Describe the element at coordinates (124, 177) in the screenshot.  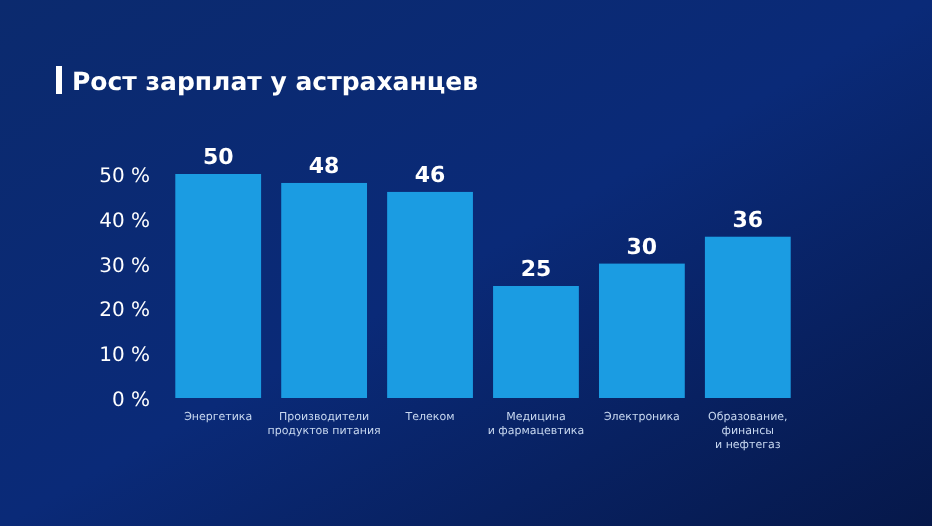
I see `y-tick-label: 50 %` at that location.